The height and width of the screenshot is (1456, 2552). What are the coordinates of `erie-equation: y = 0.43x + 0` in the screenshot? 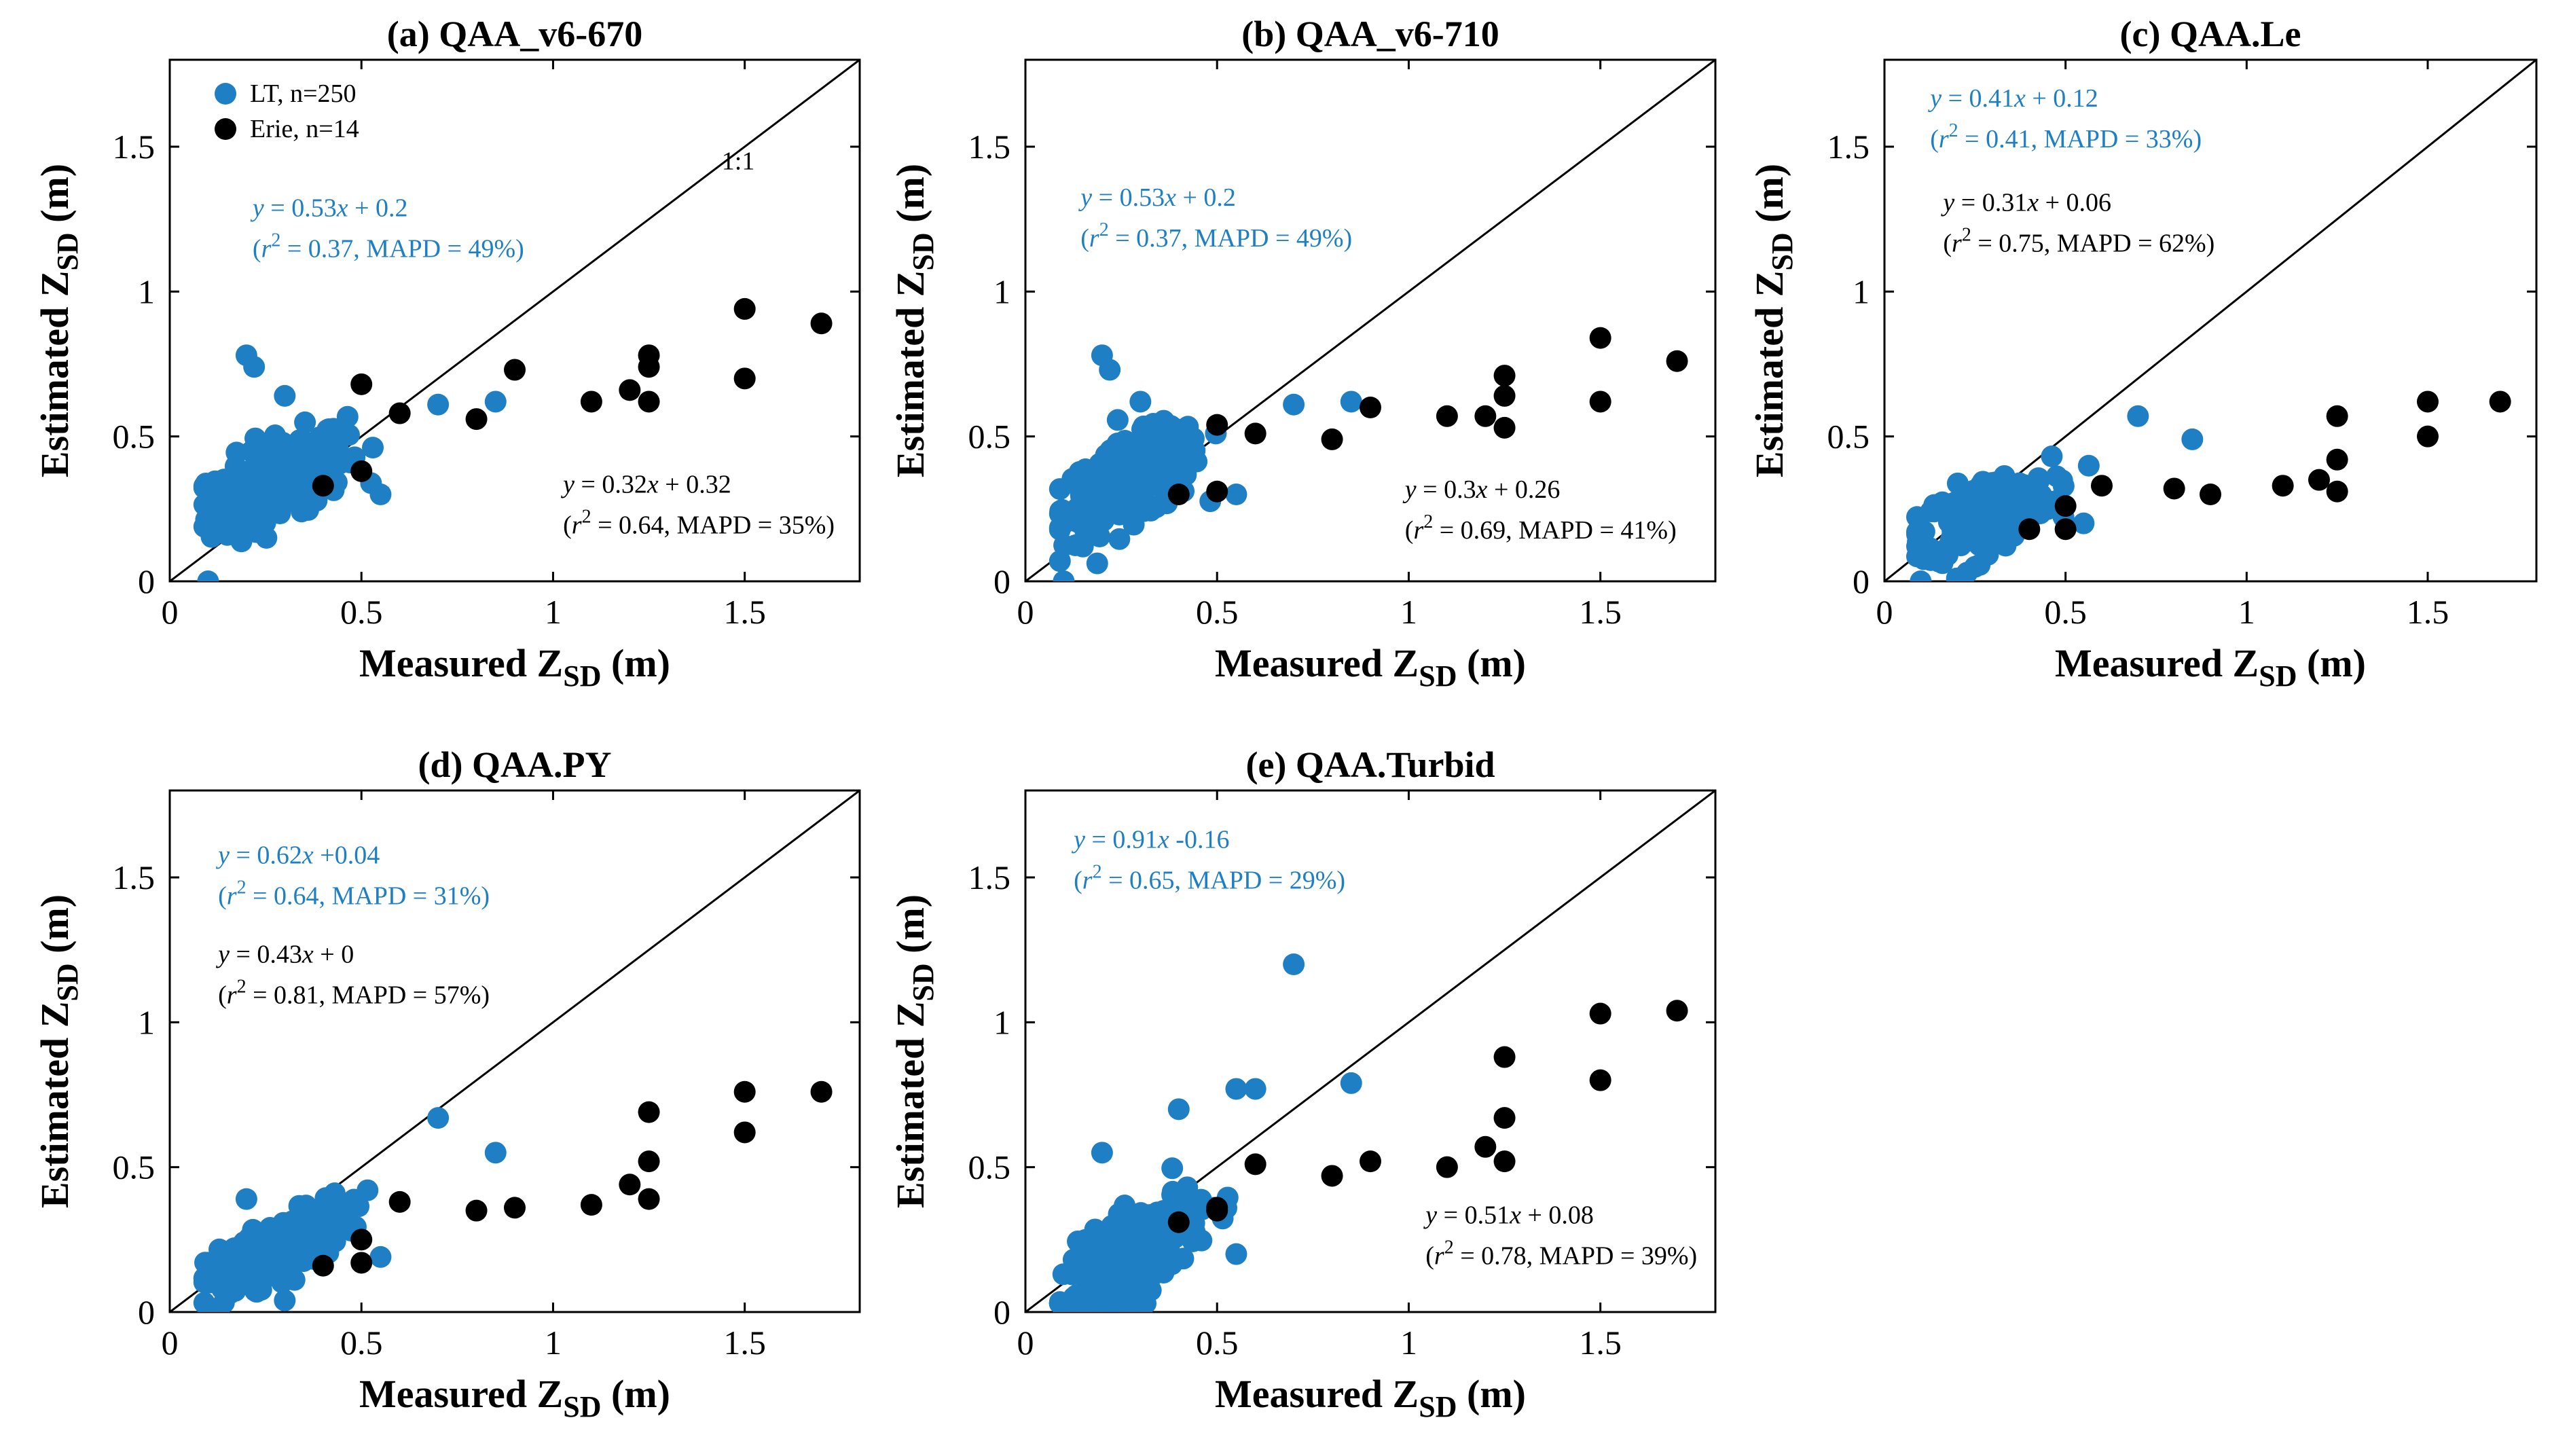 It's located at (284, 954).